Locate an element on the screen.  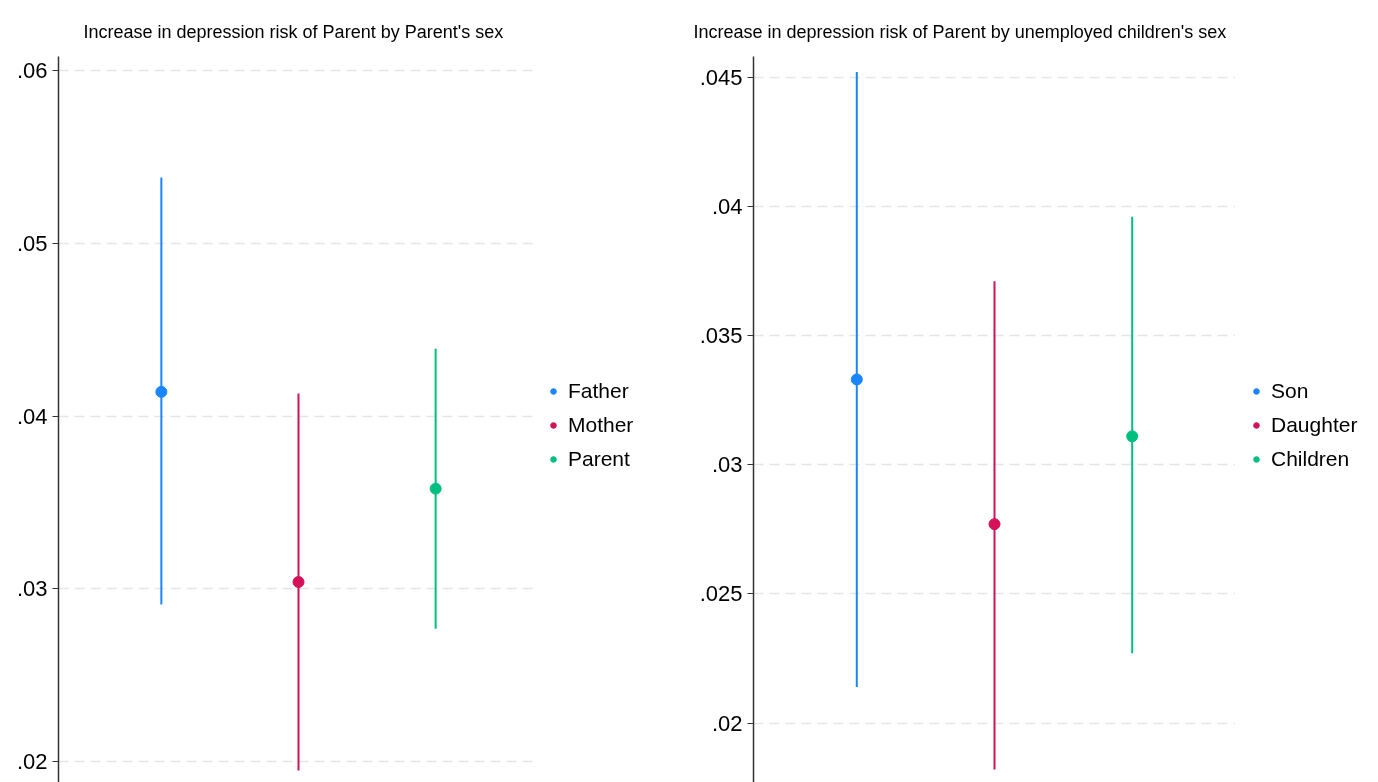
y-tick-label: .035 is located at coordinates (721, 336).